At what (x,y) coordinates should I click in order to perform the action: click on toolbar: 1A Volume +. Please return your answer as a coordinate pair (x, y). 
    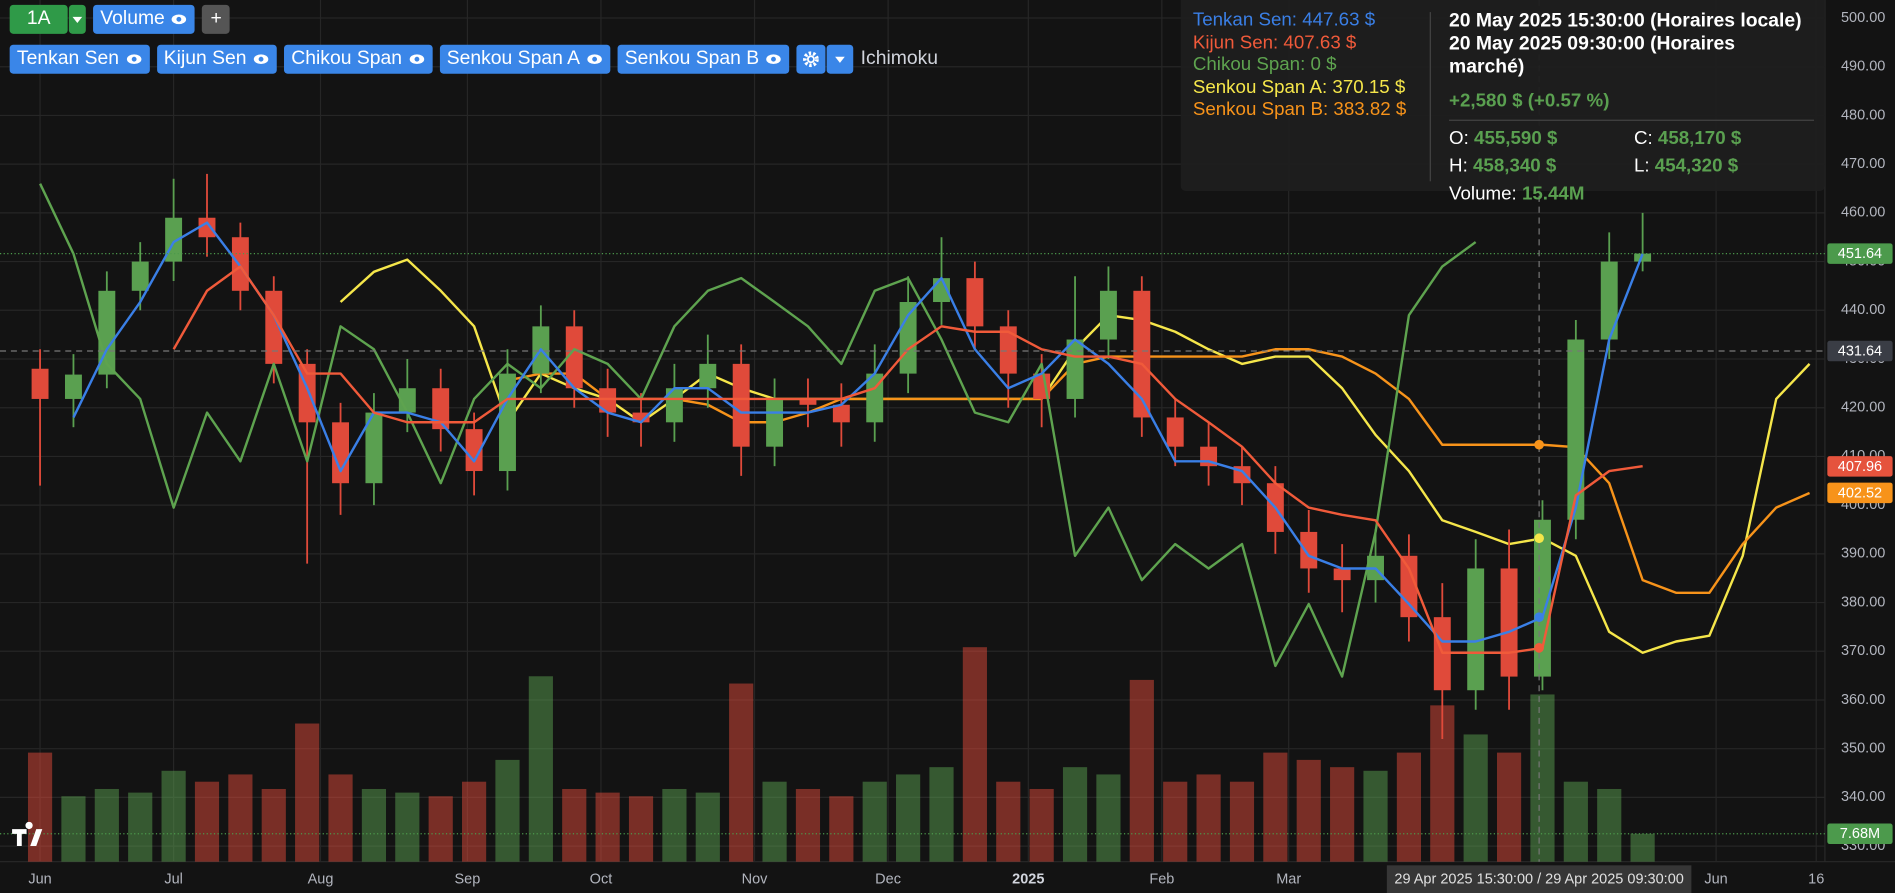
    Looking at the image, I should click on (120, 19).